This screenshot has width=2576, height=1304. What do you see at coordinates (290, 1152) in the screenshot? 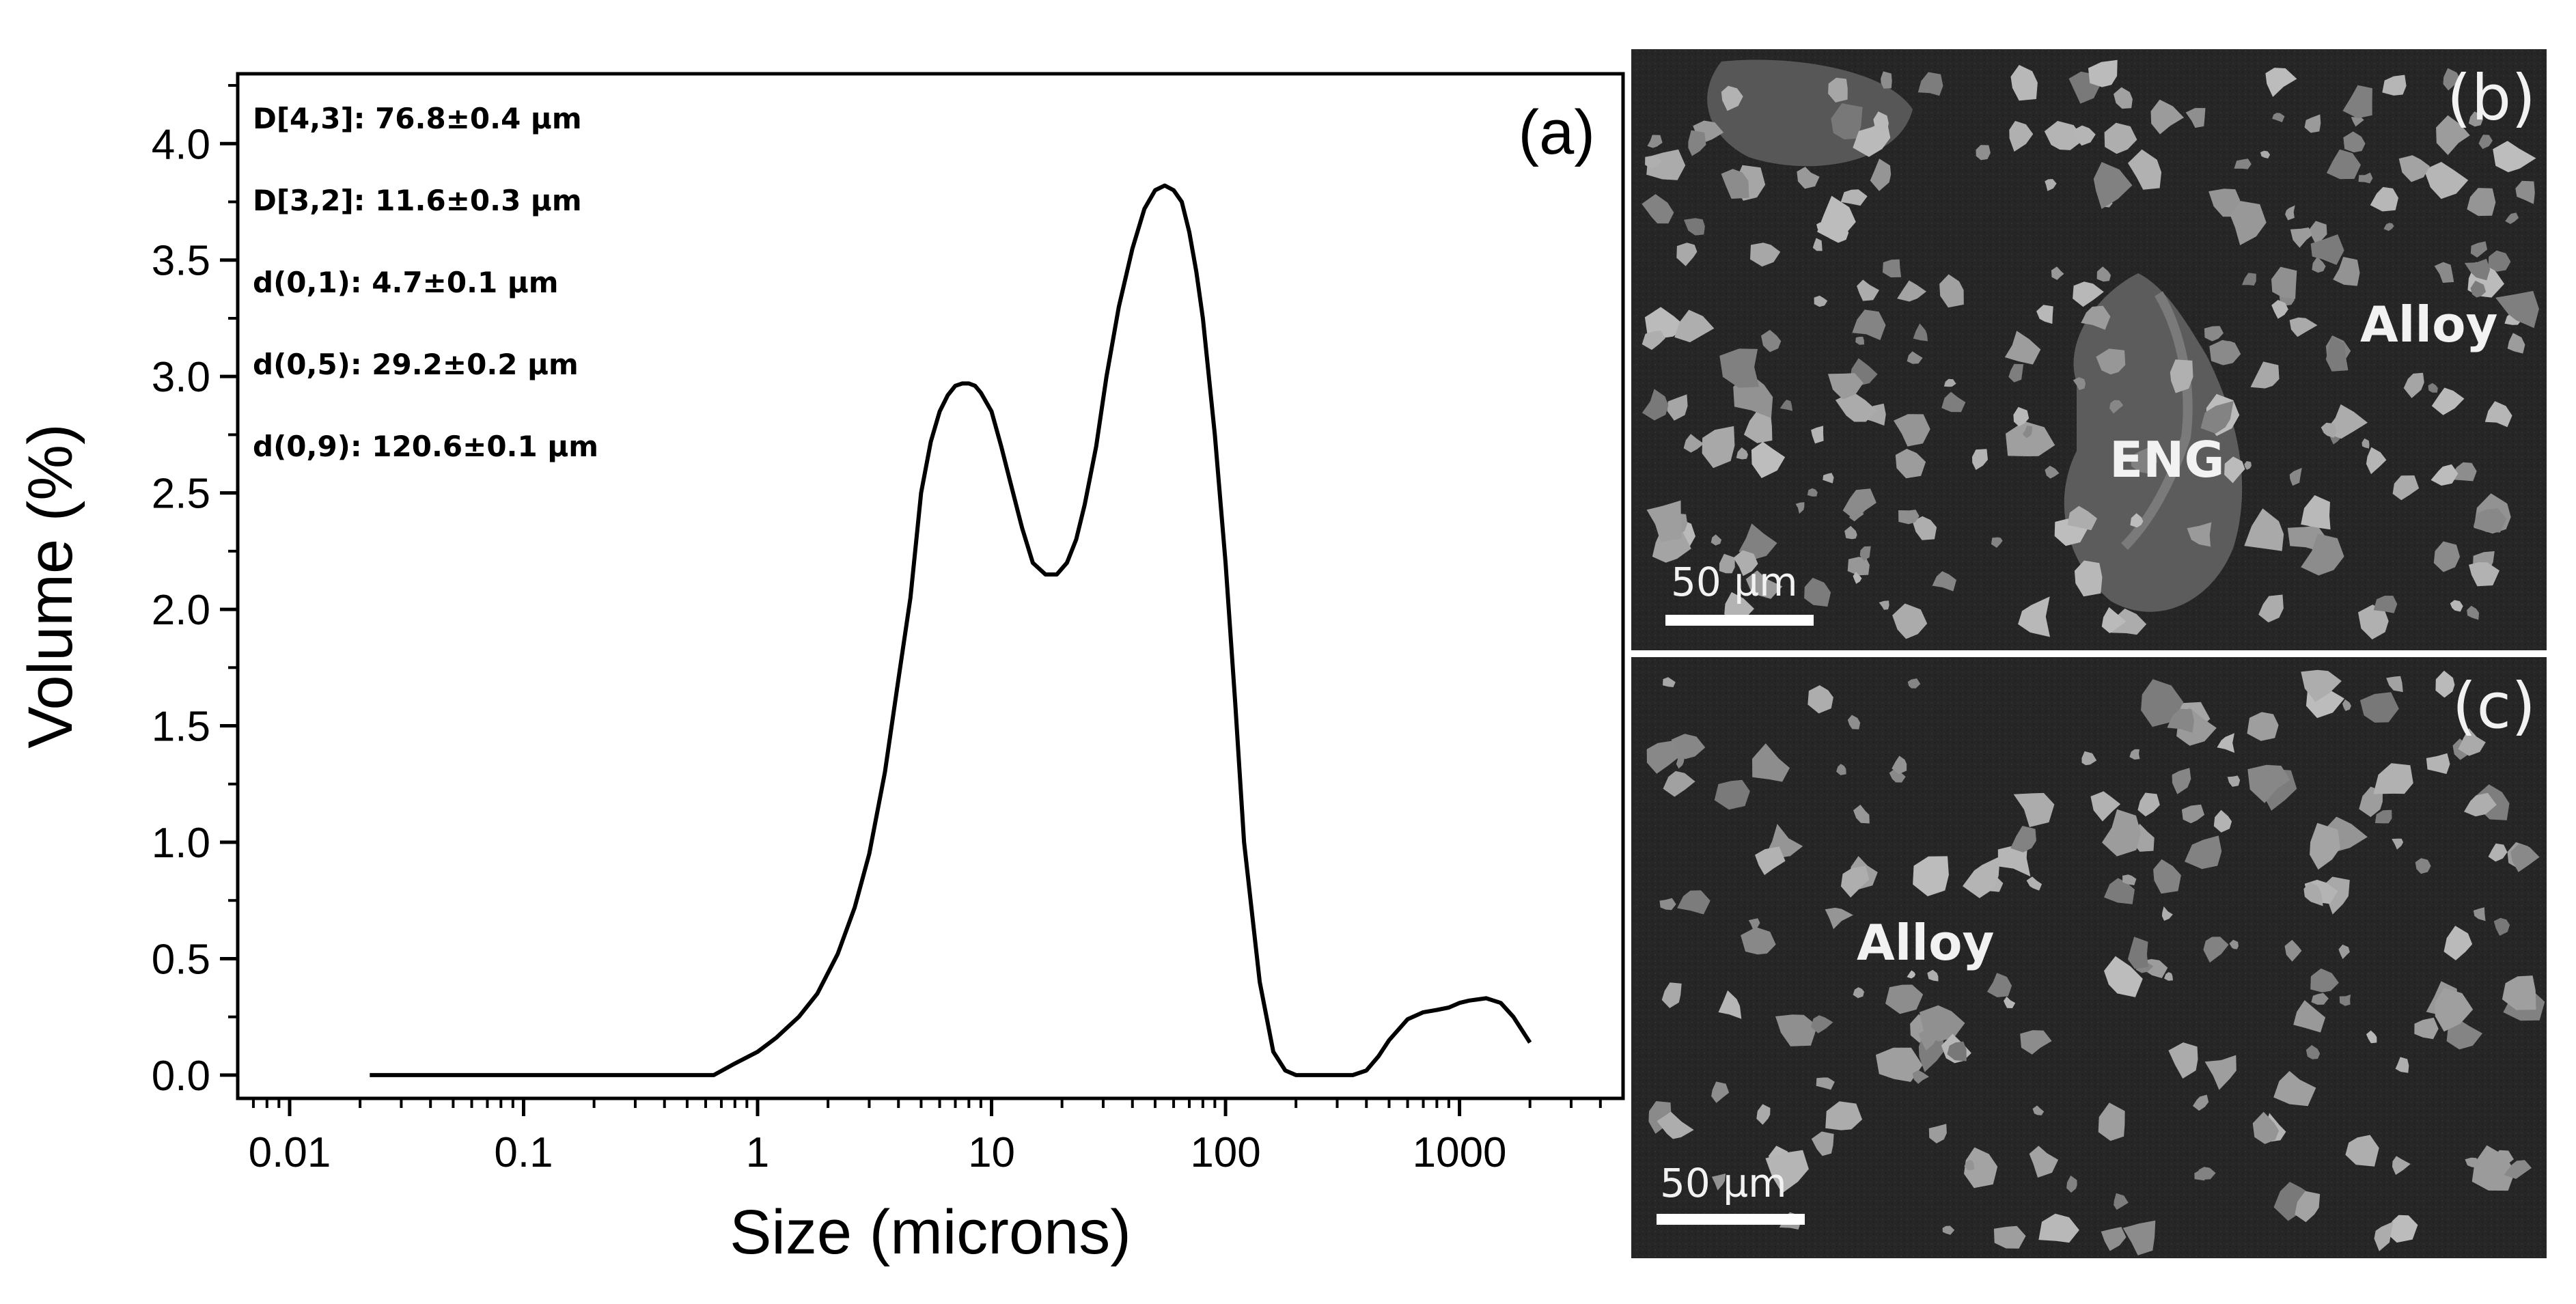
I see `x-tick-label: 0.01` at bounding box center [290, 1152].